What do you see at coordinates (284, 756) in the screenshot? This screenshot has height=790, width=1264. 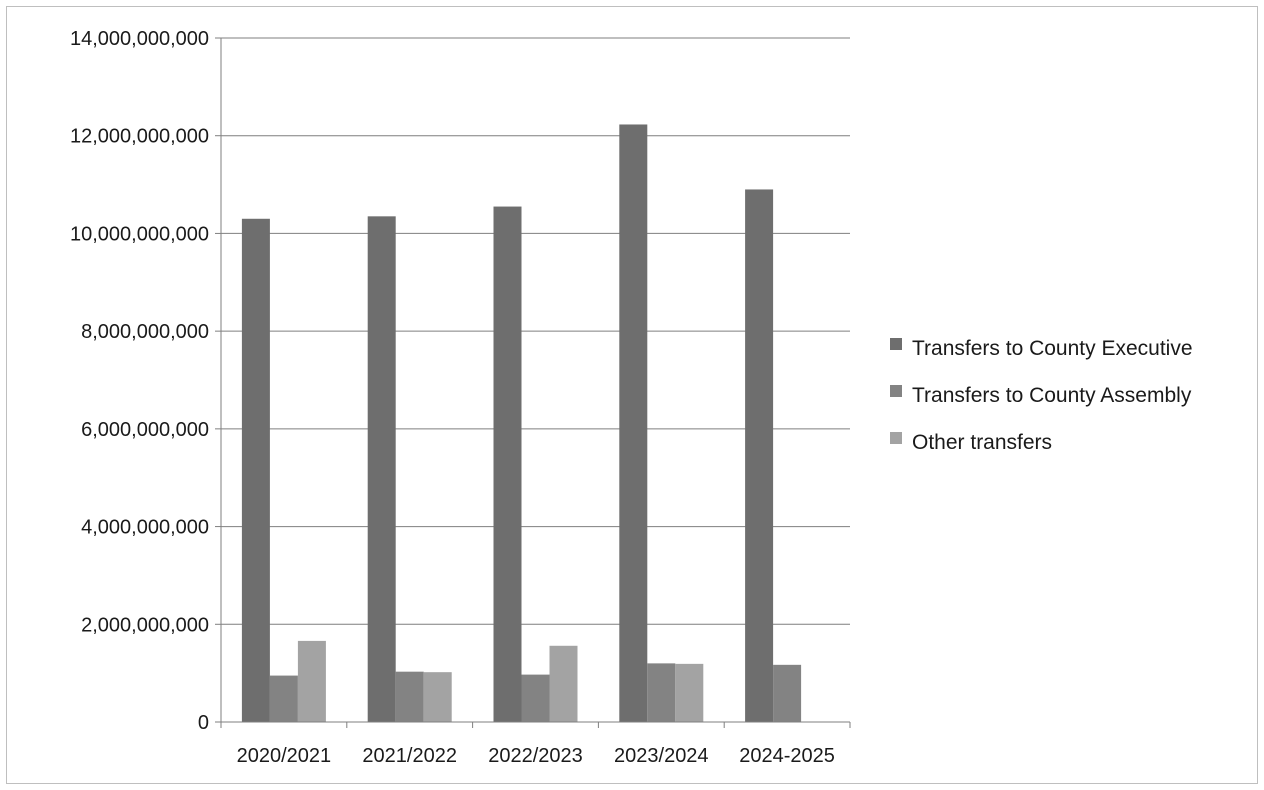 I see `x-tick-label: 2020/2021` at bounding box center [284, 756].